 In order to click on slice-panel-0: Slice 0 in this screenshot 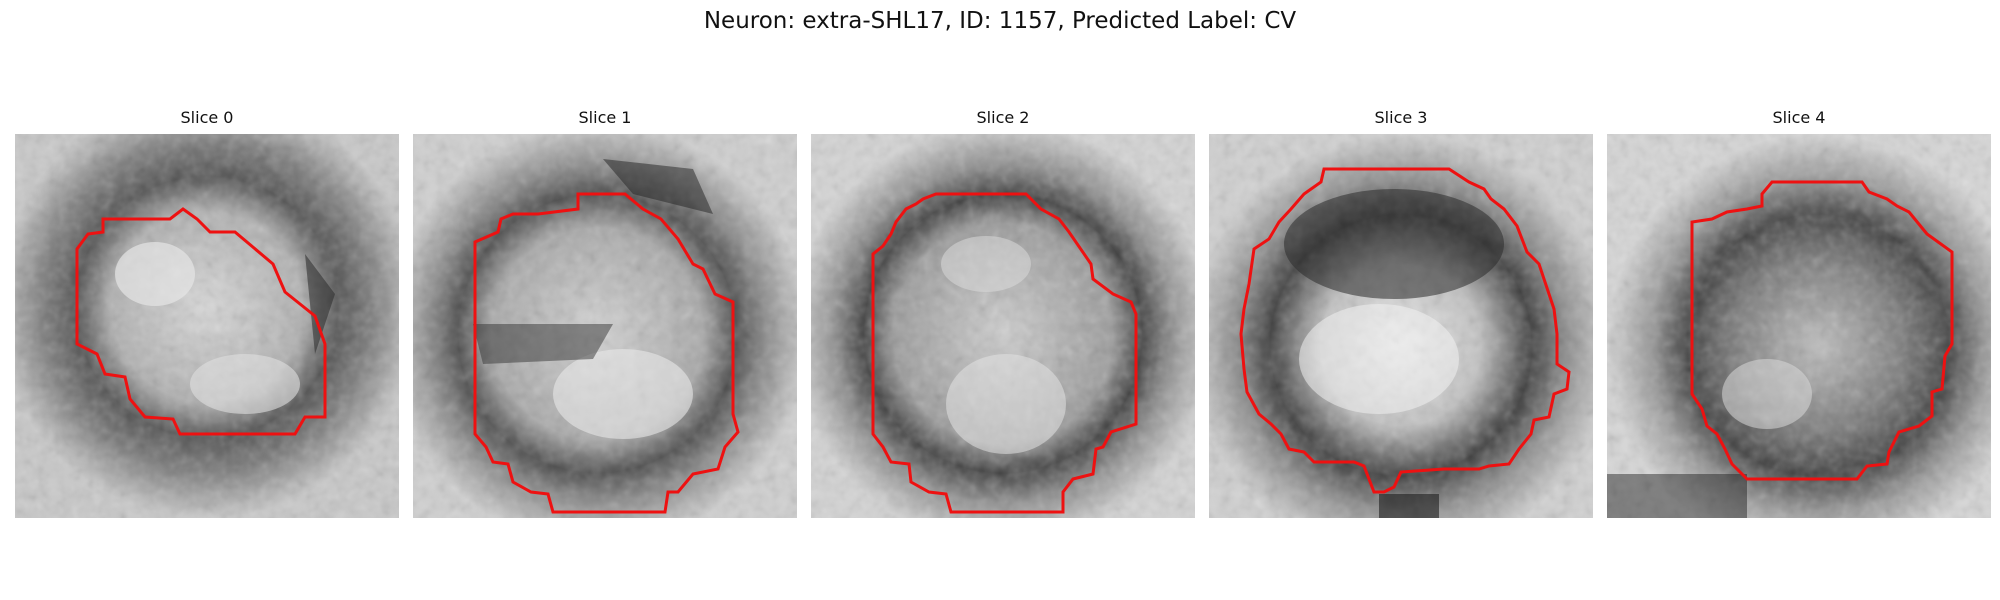, I will do `click(207, 314)`.